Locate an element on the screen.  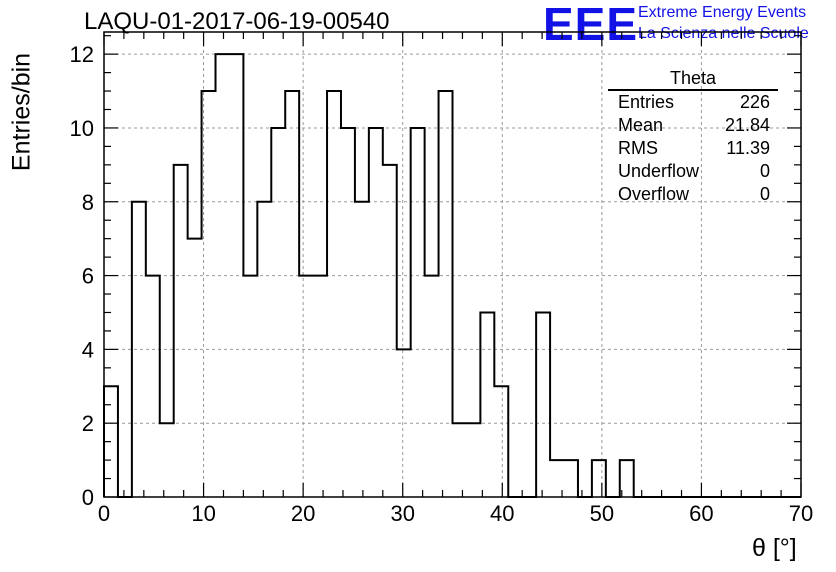
y-tick-label: 10 is located at coordinates (82, 128).